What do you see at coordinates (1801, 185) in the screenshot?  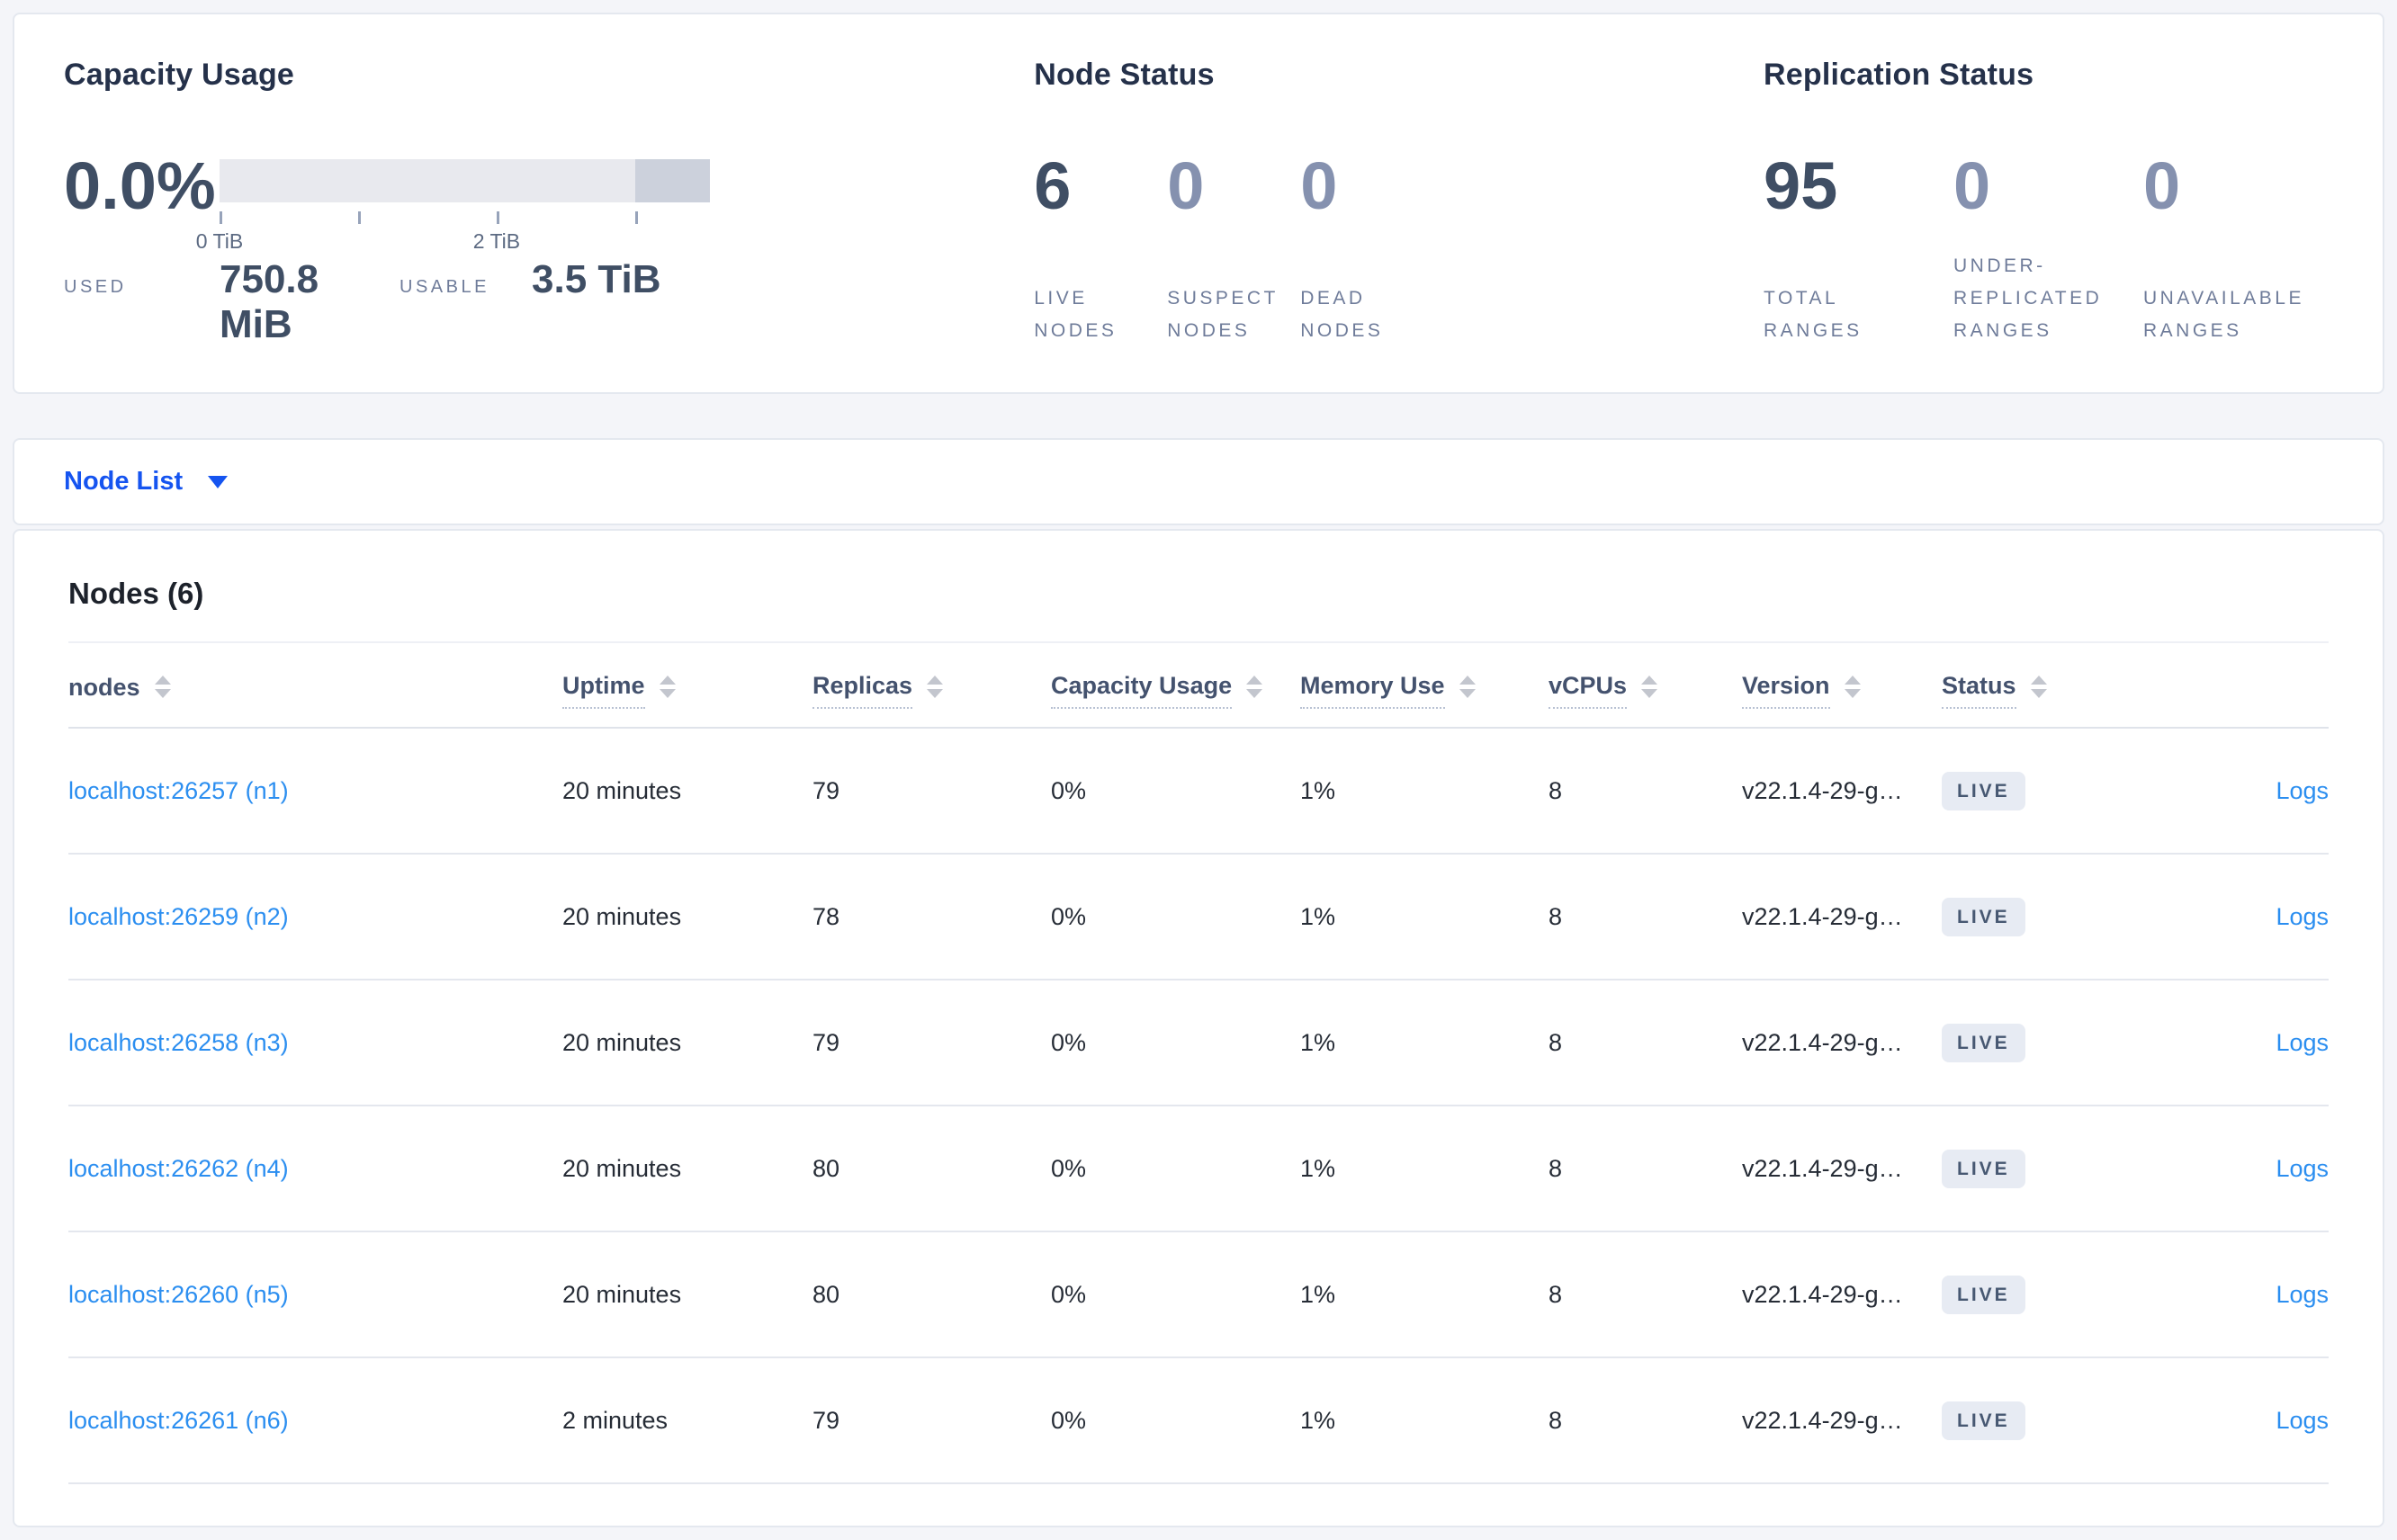 I see `stat-value: 95` at bounding box center [1801, 185].